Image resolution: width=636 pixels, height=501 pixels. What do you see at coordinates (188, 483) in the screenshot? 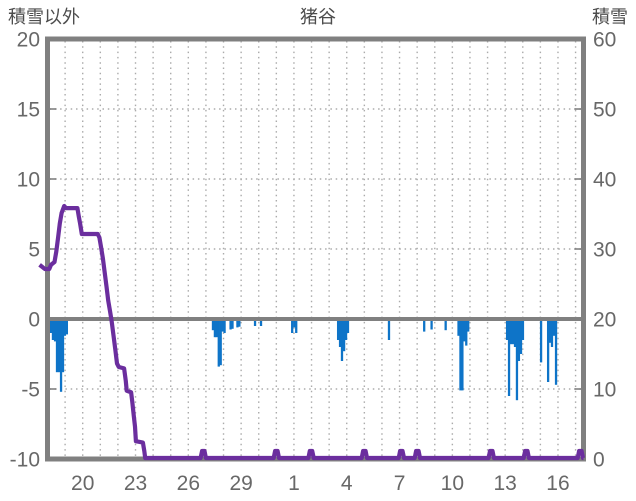
I see `x-axis-tick-label: 26` at bounding box center [188, 483].